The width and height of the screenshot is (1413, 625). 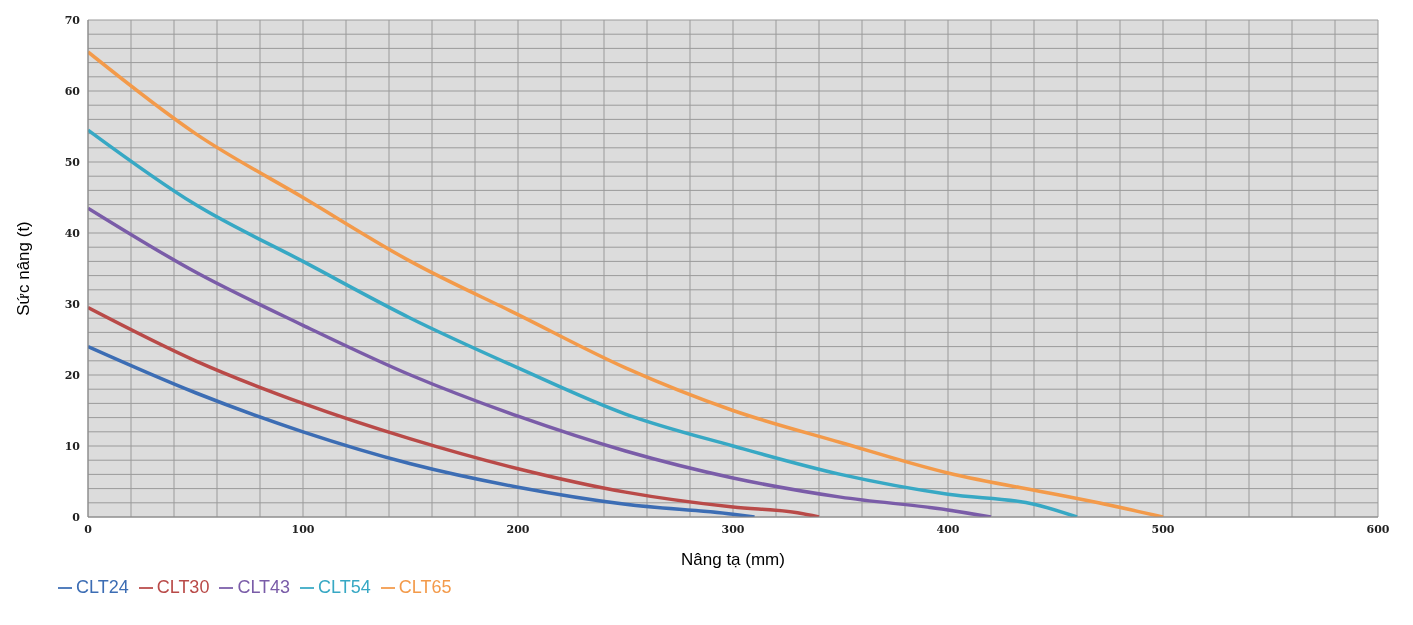 What do you see at coordinates (72, 375) in the screenshot?
I see `y-tick-label: 20` at bounding box center [72, 375].